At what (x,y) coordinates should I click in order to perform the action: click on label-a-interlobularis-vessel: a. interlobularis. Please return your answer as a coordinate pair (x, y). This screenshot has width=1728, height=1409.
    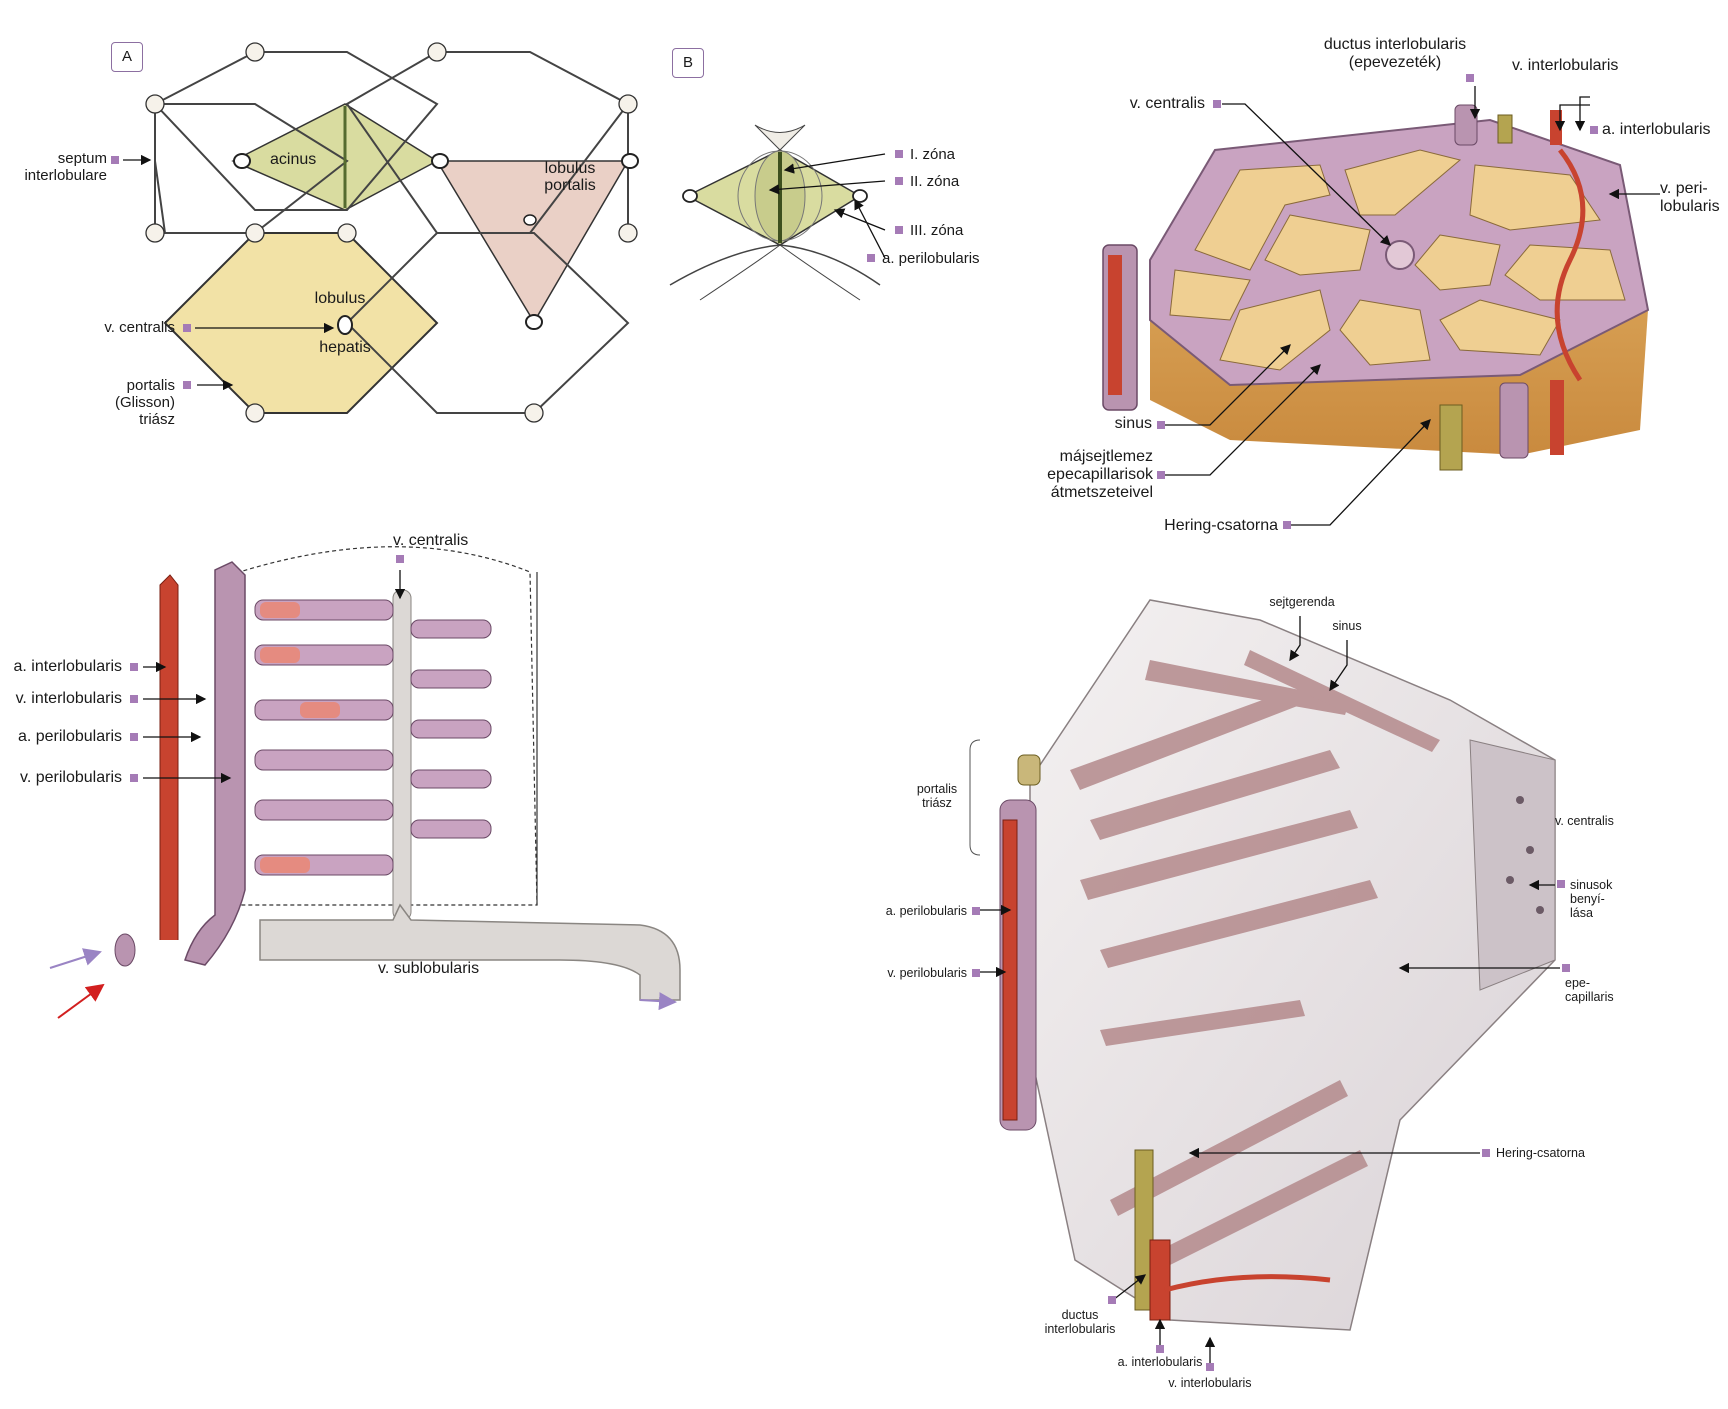
    Looking at the image, I should click on (68, 666).